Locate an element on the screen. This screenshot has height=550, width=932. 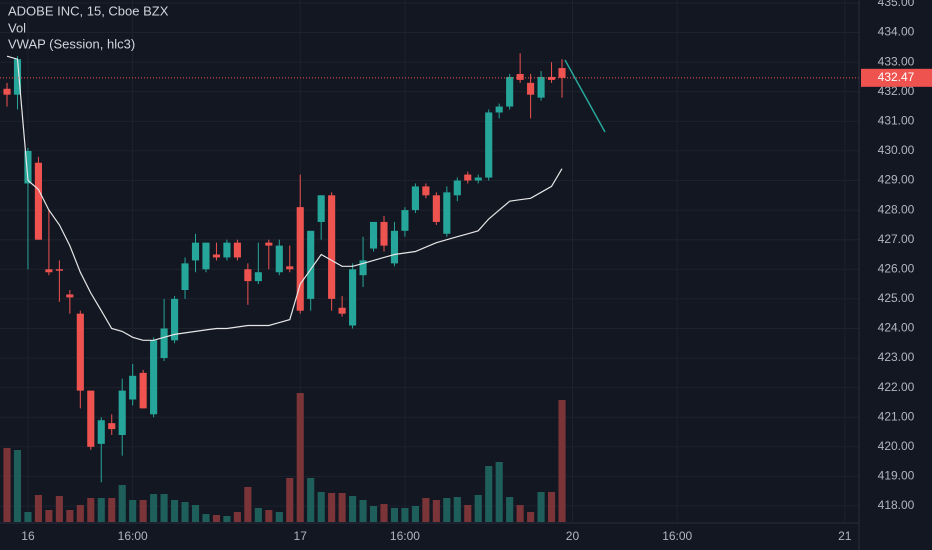
y-tick-label: 430.00 is located at coordinates (896, 150).